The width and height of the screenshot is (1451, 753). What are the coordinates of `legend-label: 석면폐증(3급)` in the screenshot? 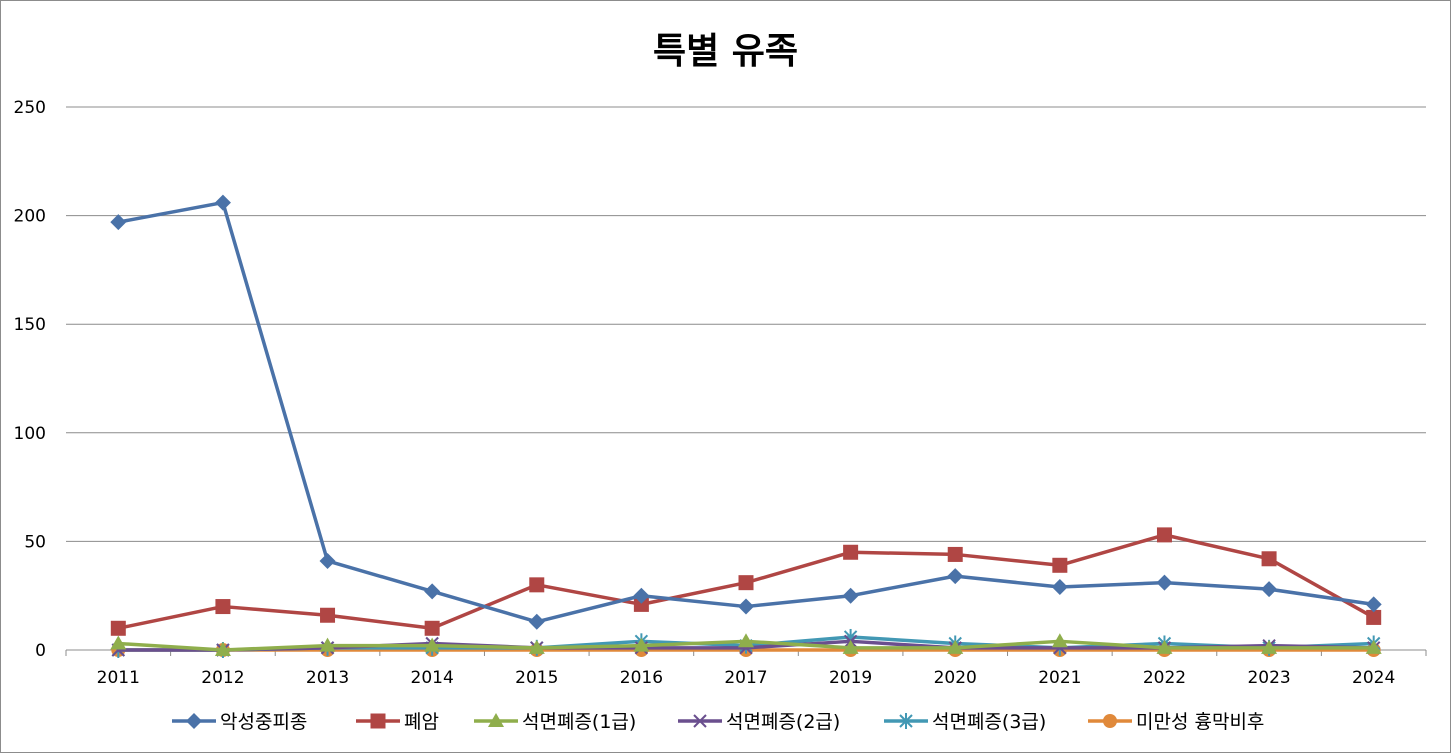 It's located at (989, 722).